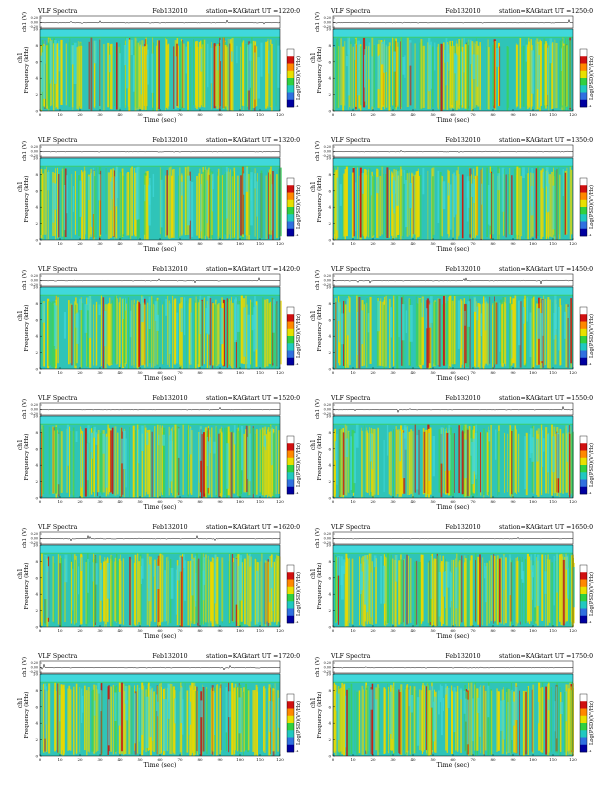 Image resolution: width=612 pixels, height=796 pixels. I want to click on colorbar-frame, so click(583, 78).